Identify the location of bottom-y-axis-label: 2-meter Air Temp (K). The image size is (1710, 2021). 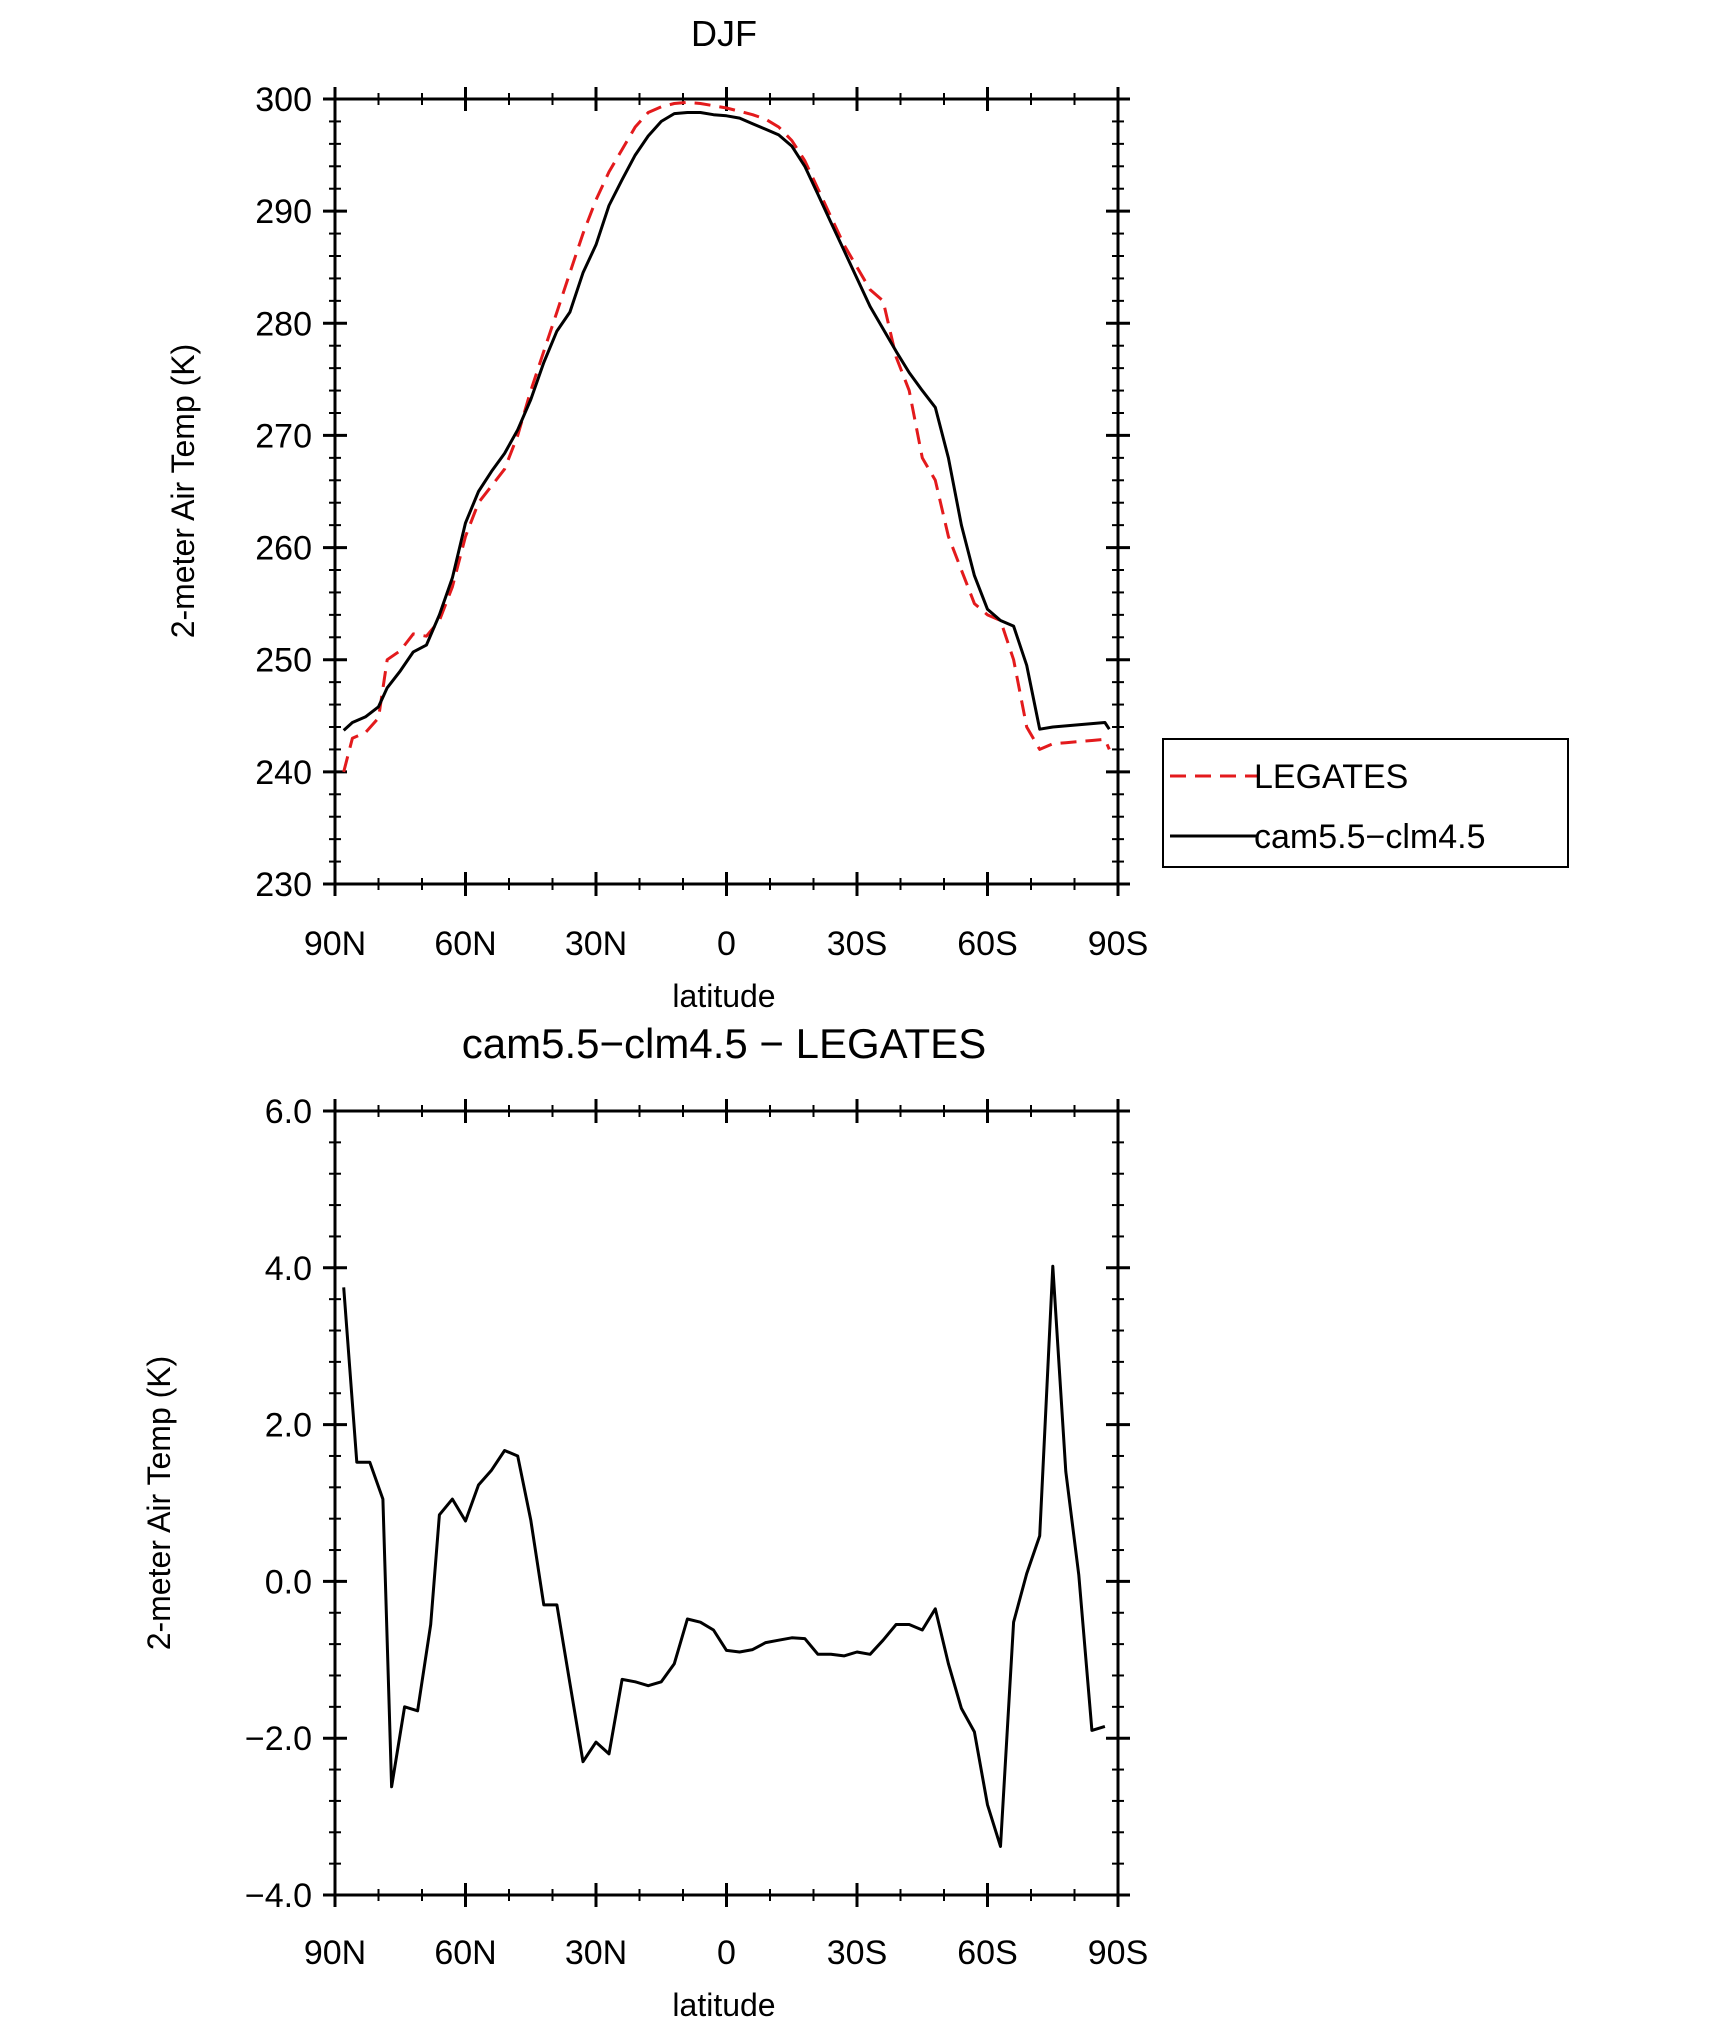
(159, 1503).